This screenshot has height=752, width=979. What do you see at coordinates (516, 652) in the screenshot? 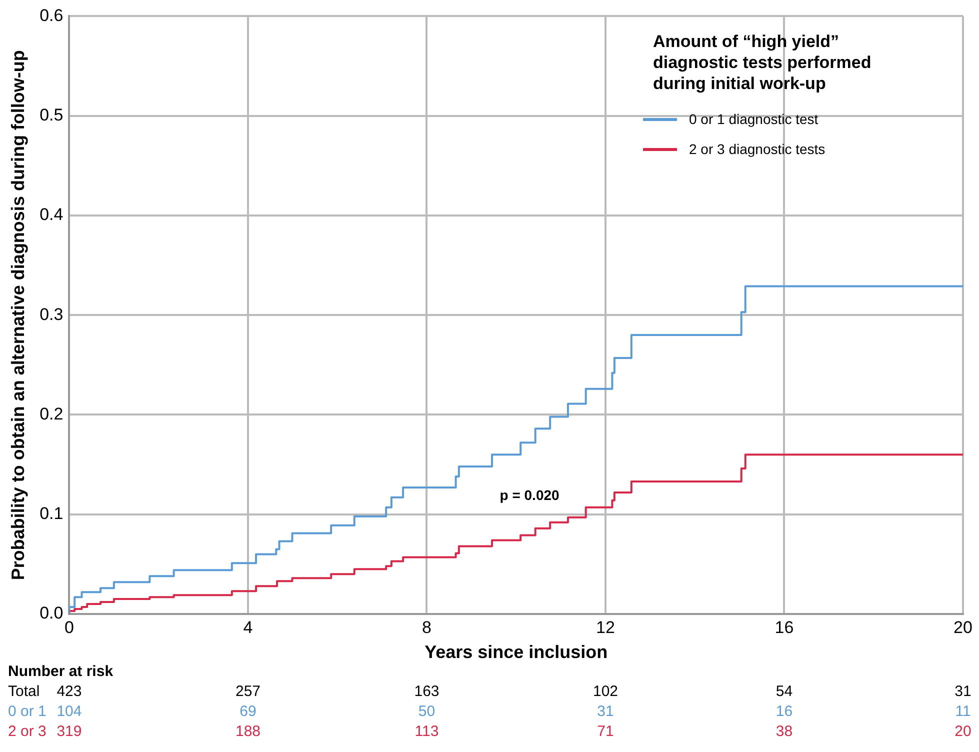
I see `x-axis-title: Years since inclusion` at bounding box center [516, 652].